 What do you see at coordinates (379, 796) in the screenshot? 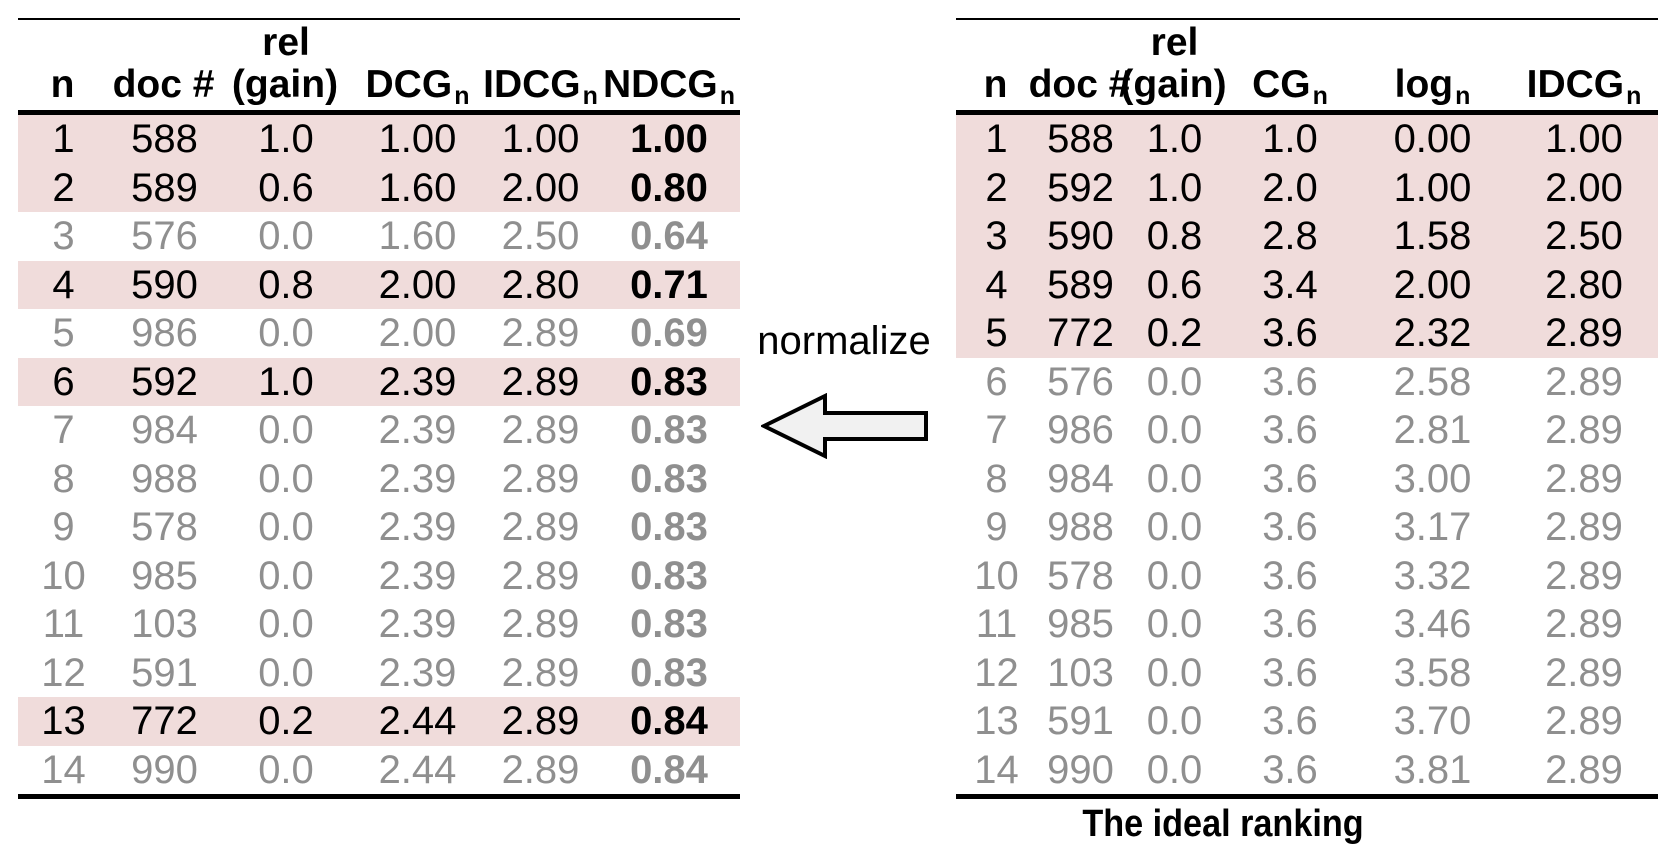
I see `table-bottom-rule` at bounding box center [379, 796].